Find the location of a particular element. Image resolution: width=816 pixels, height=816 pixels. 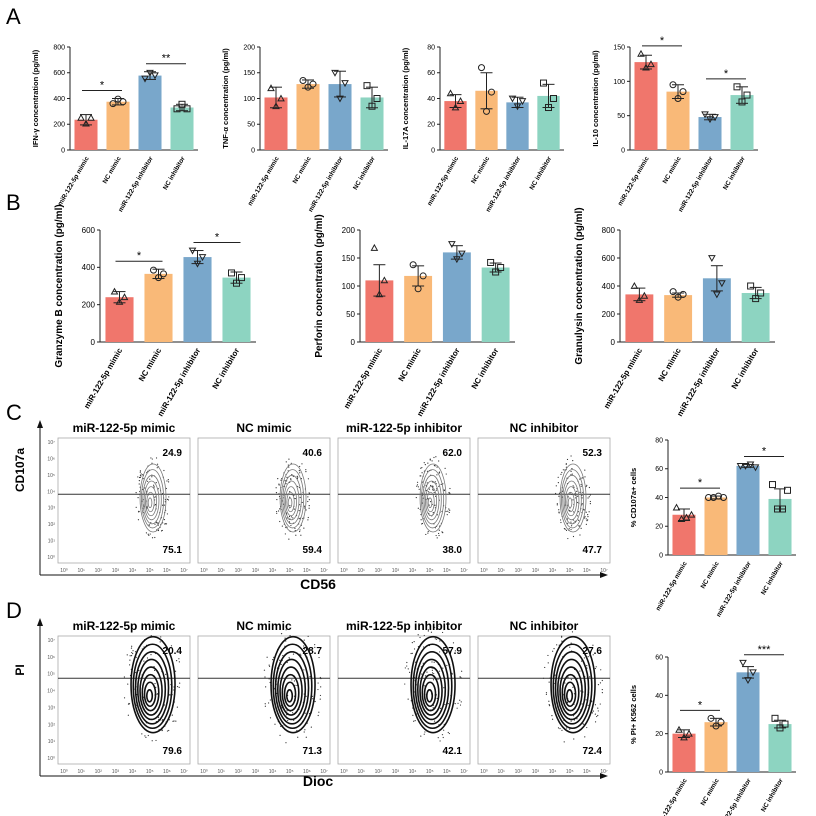

flow-plot-2: NC mimic 28.7 71.3 10⁰ 10¹ 10² 10³ 10⁴ 10⁵ 10⁶ 10⁷ is located at coordinates (264, 697).